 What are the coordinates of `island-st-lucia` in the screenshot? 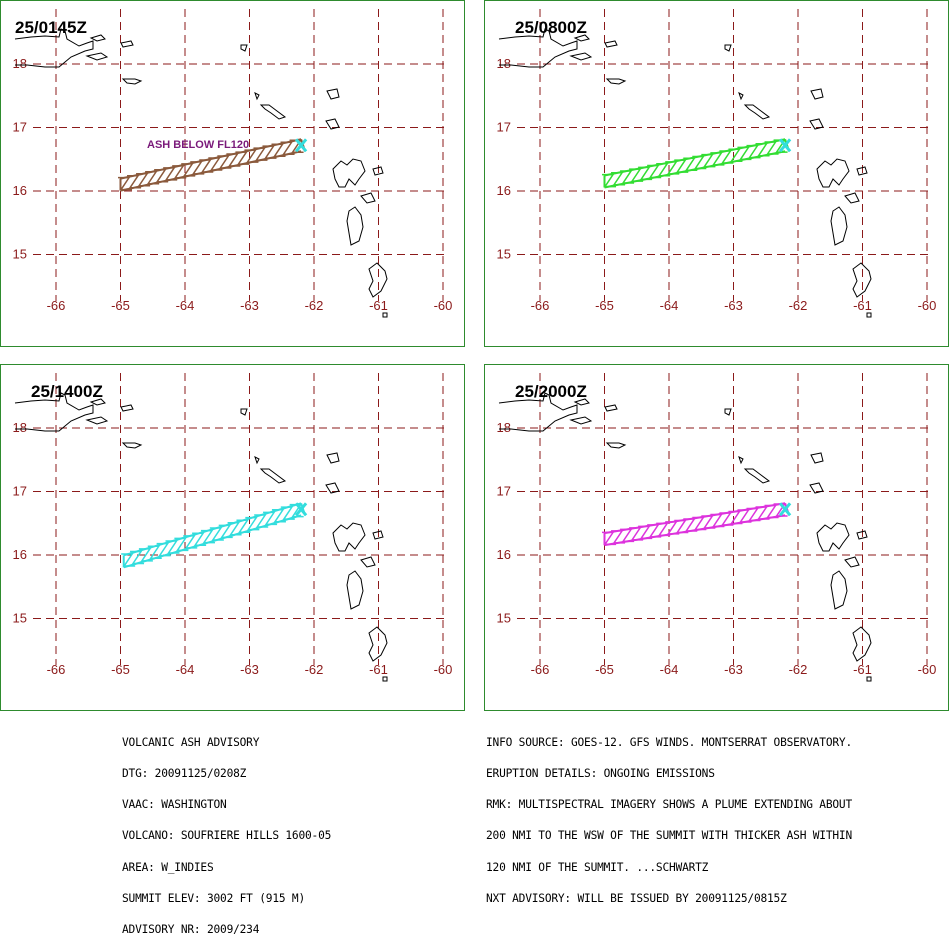 It's located at (385, 315).